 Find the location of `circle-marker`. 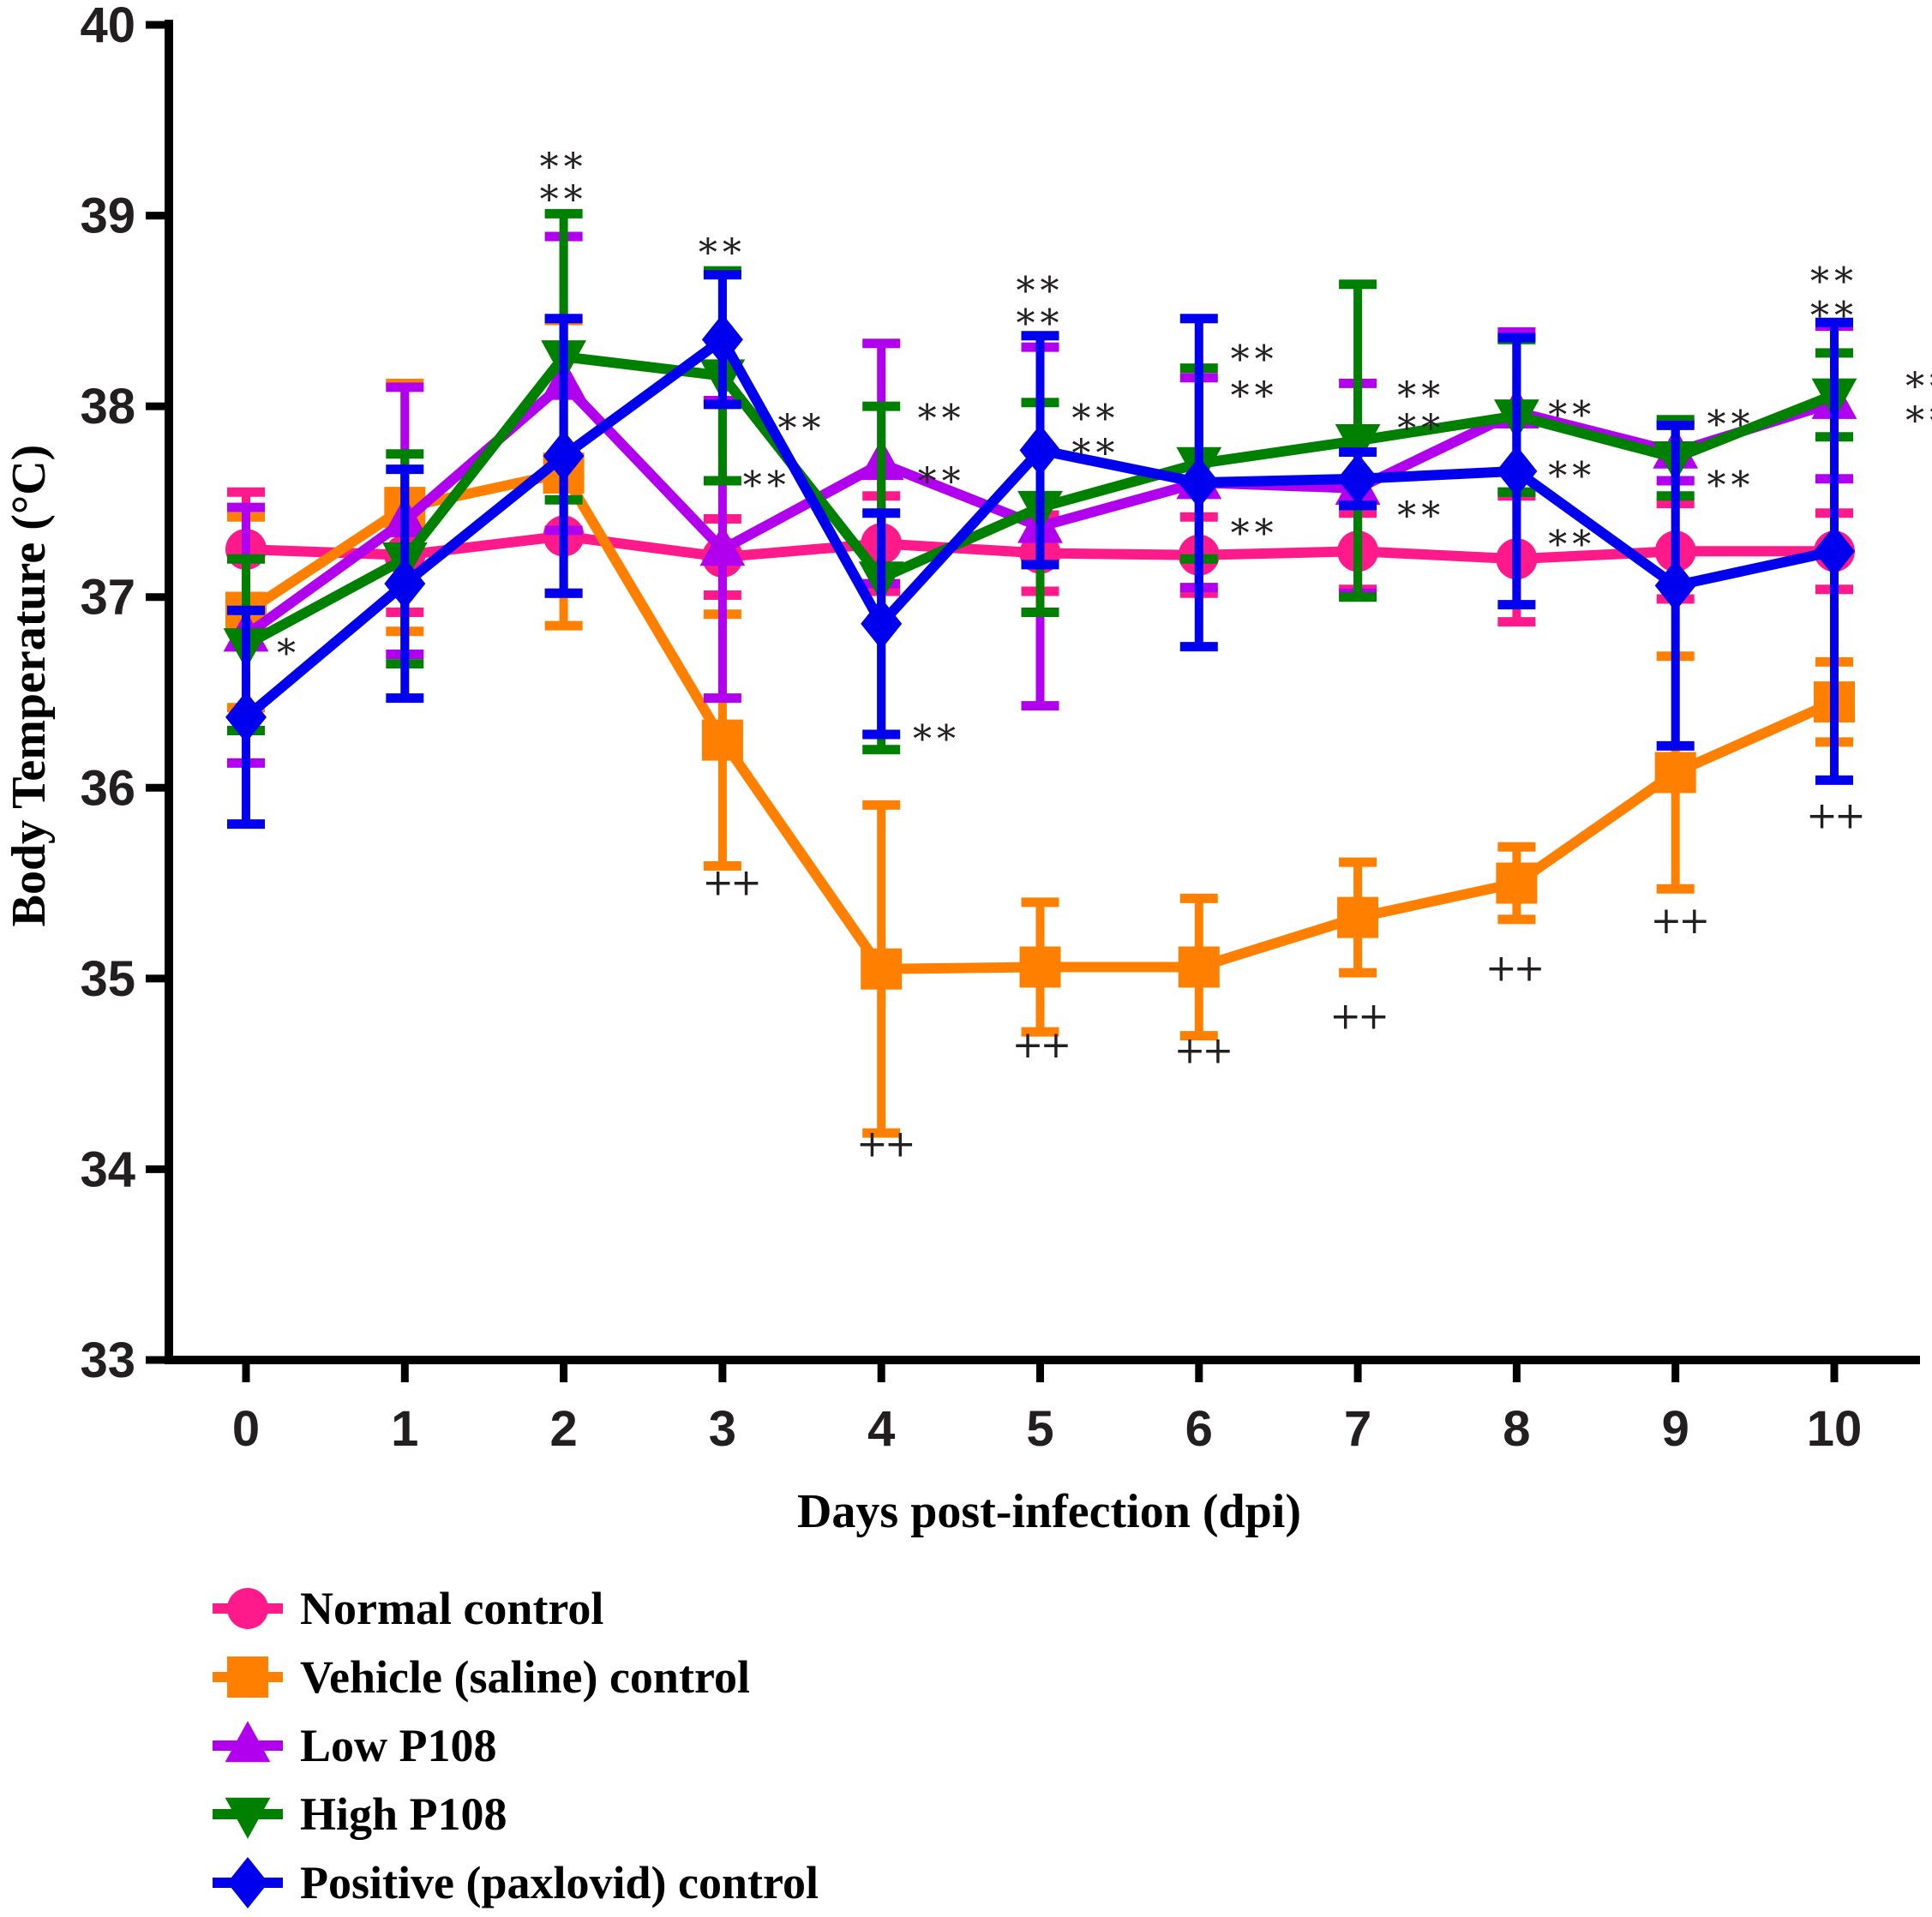

circle-marker is located at coordinates (247, 1608).